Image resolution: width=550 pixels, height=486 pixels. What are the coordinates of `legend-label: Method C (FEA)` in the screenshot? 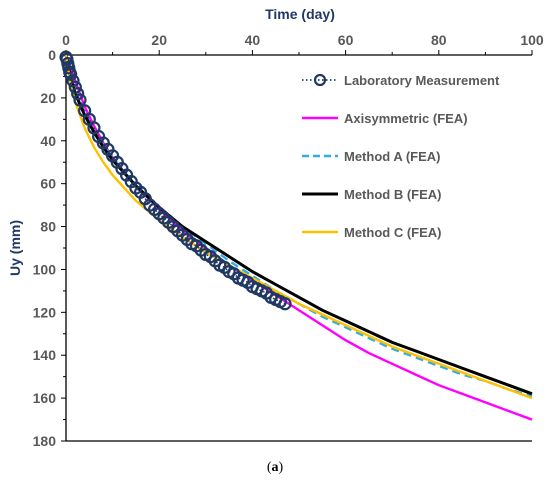 It's located at (392, 232).